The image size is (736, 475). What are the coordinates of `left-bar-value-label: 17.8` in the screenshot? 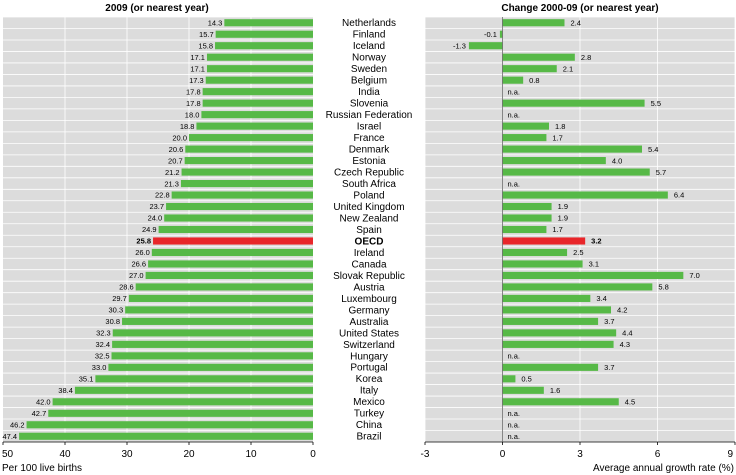 It's located at (193, 103).